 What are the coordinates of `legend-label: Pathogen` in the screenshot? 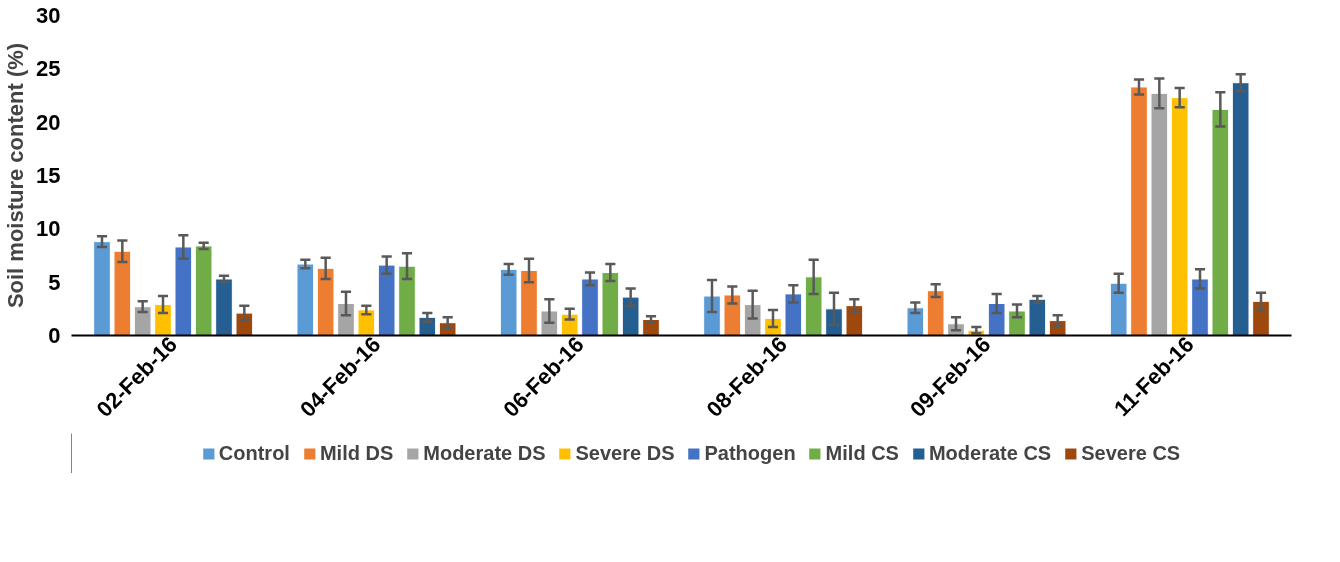 It's located at (750, 453).